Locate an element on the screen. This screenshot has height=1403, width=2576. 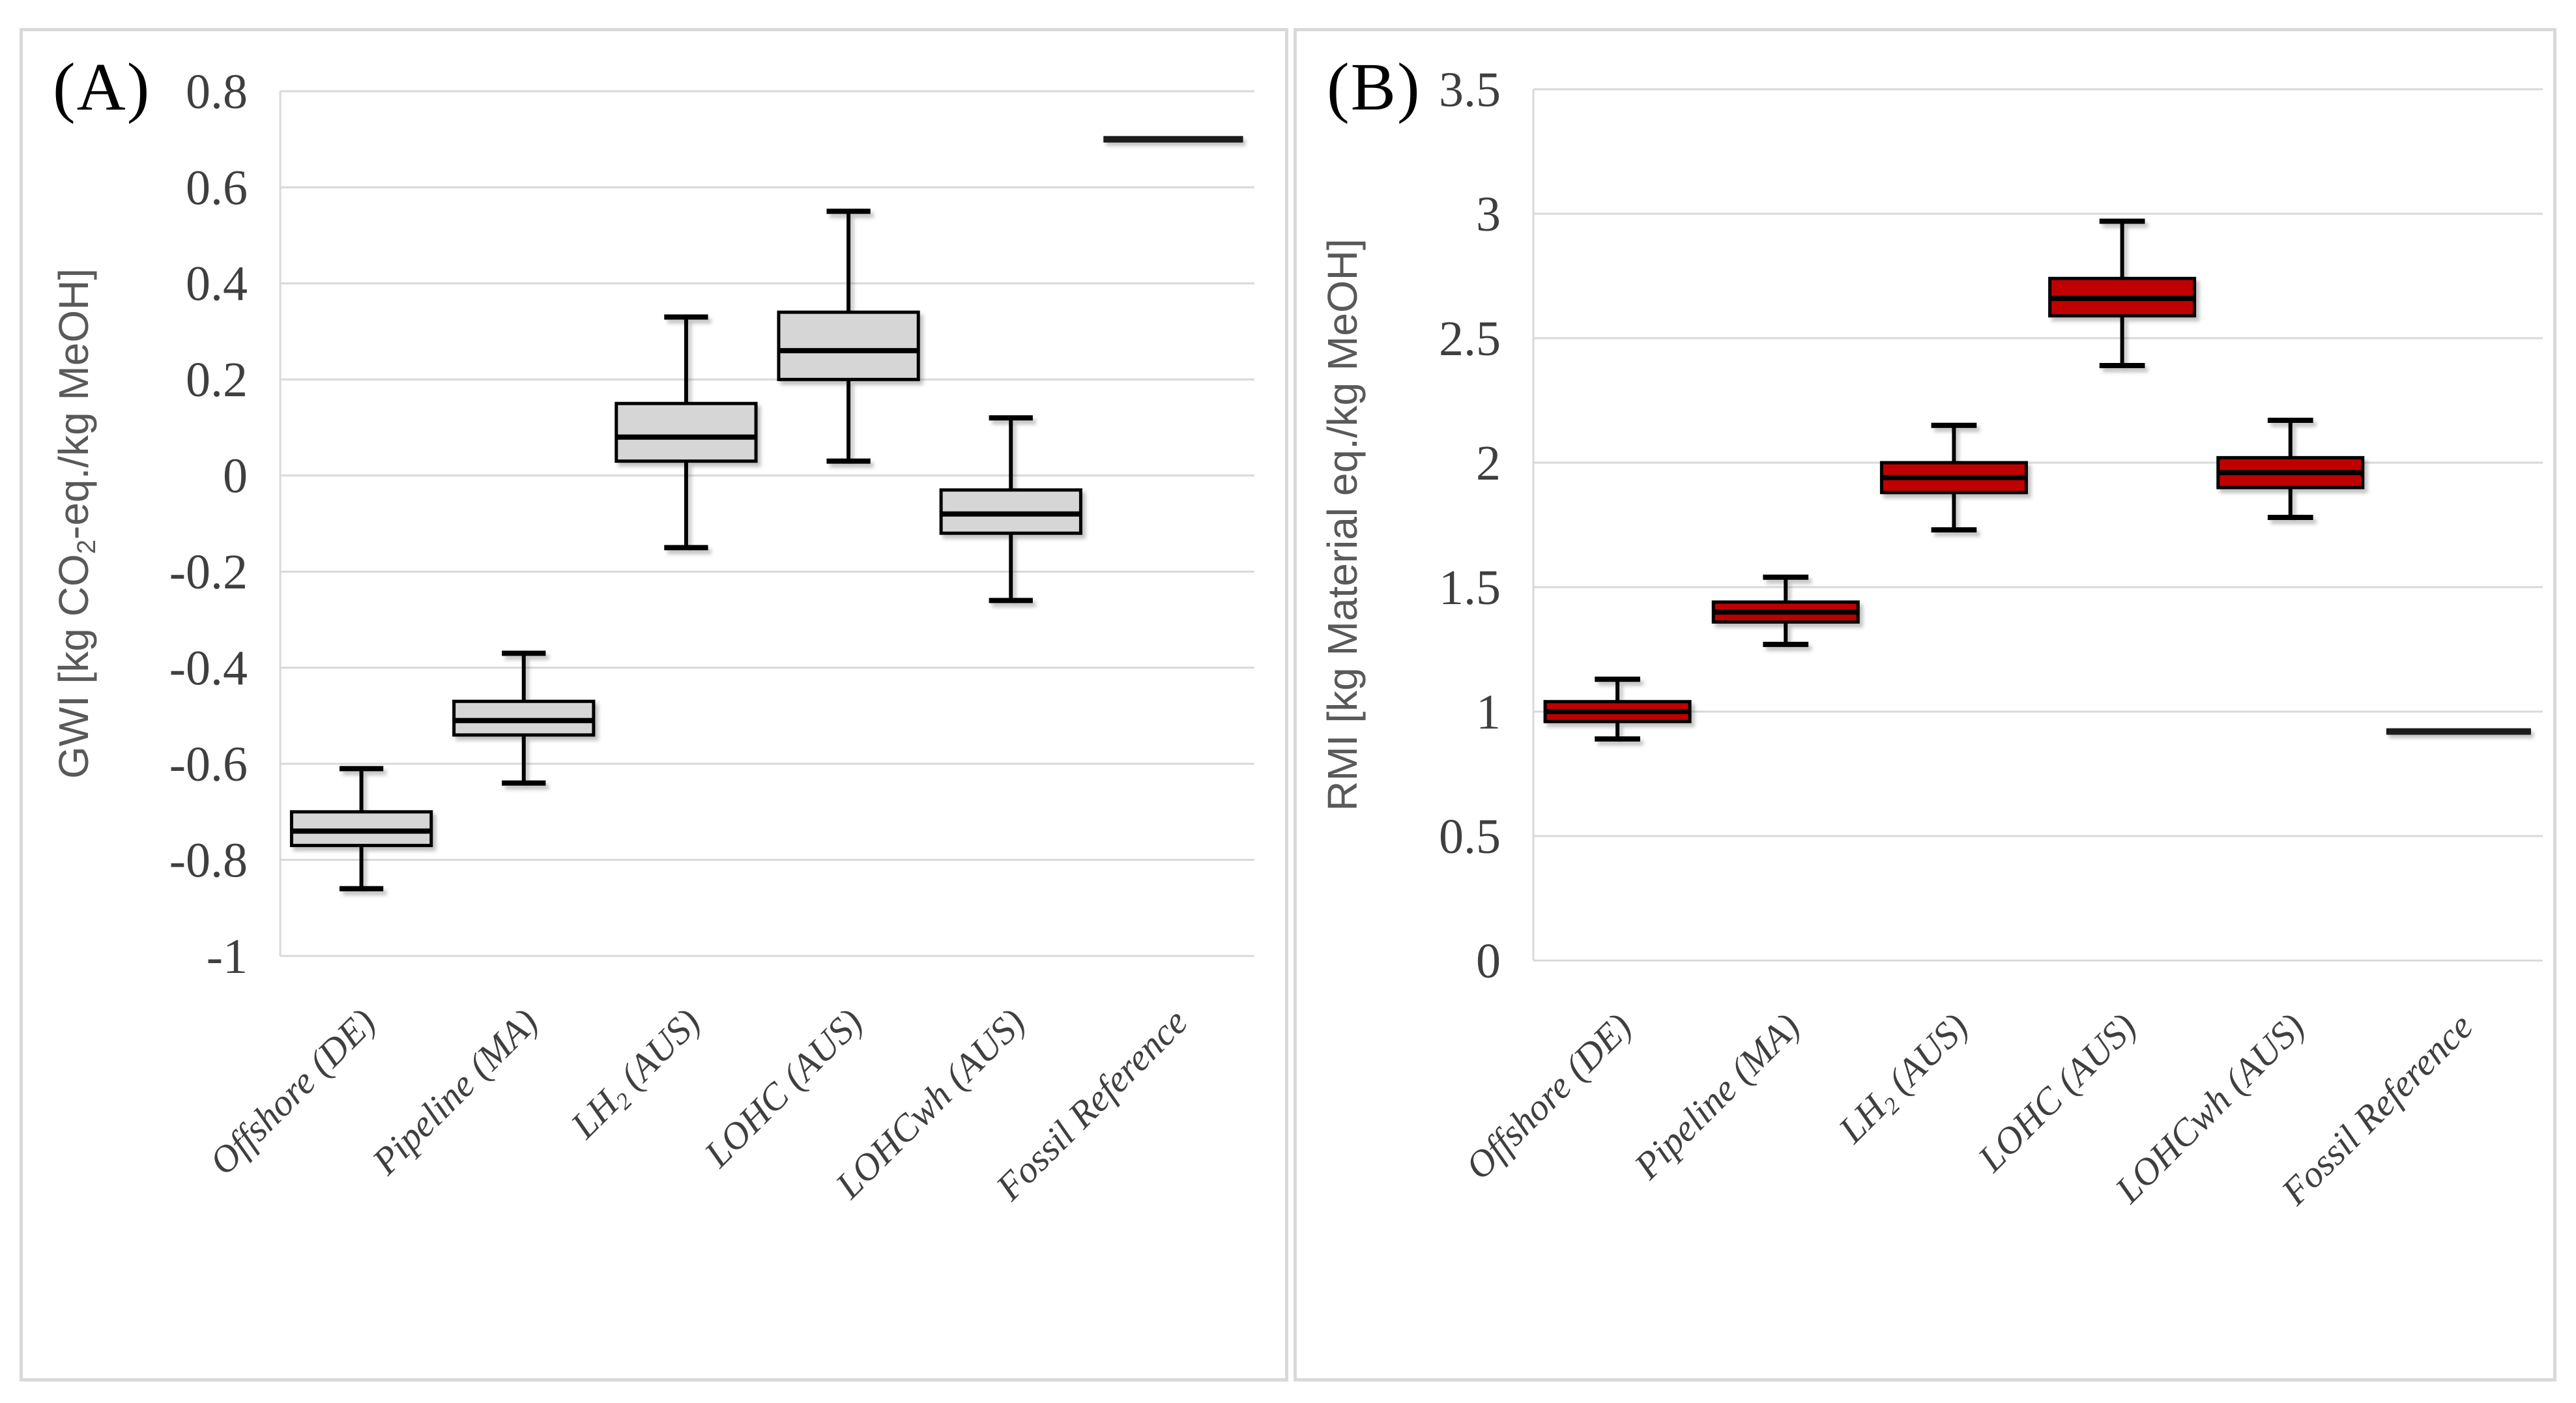
y-tick-label: 2.5 is located at coordinates (1470, 338).